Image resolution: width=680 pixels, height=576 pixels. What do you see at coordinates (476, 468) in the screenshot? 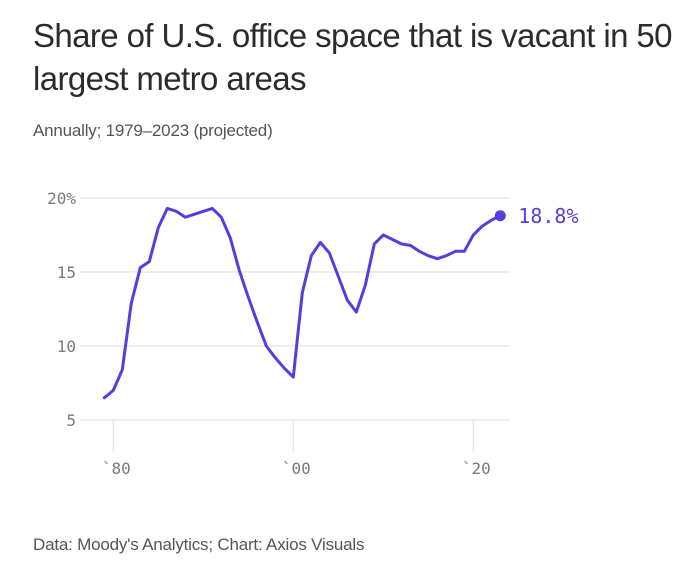
I see `x-tick-label: `20` at bounding box center [476, 468].